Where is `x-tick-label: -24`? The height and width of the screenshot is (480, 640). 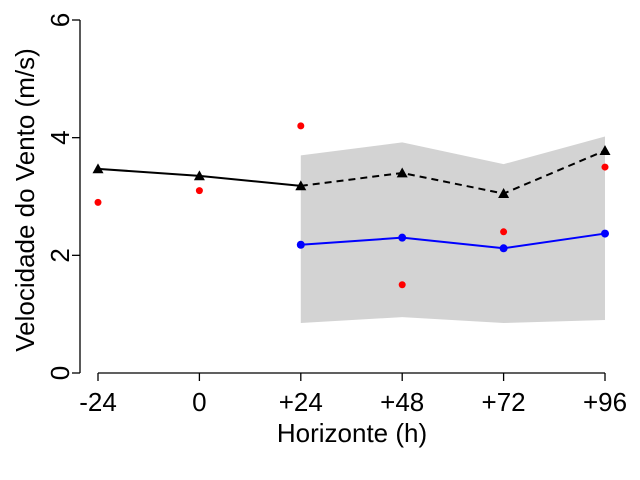 x-tick-label: -24 is located at coordinates (98, 402).